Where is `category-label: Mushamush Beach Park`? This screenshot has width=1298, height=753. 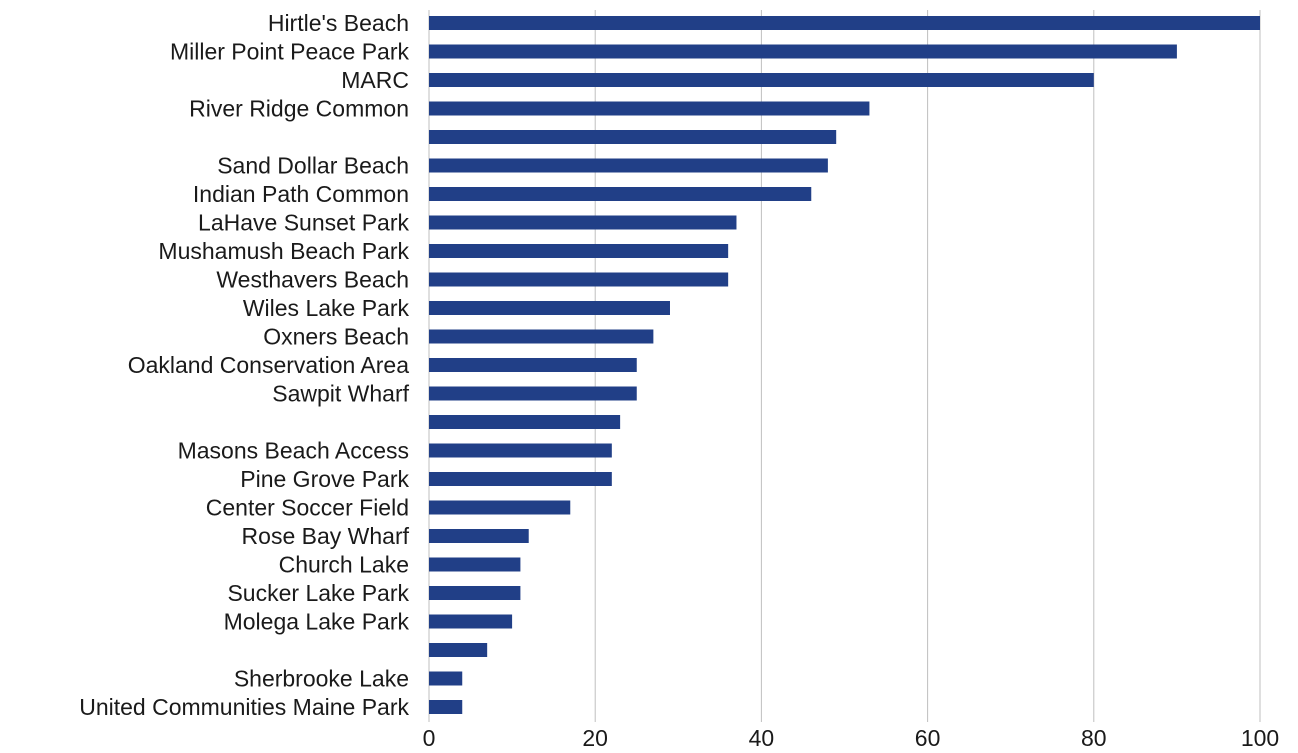 category-label: Mushamush Beach Park is located at coordinates (283, 251).